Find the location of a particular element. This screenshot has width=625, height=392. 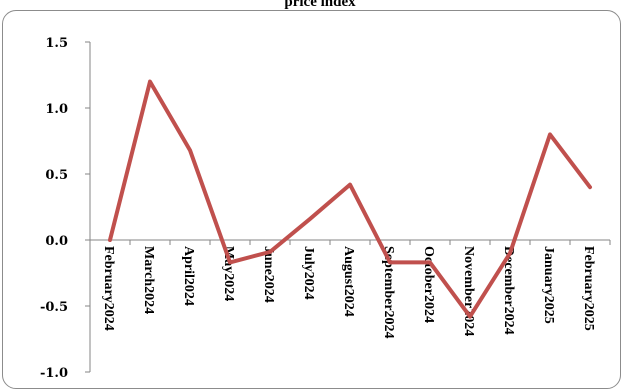

x-tick-label: December2024 is located at coordinates (508, 290).